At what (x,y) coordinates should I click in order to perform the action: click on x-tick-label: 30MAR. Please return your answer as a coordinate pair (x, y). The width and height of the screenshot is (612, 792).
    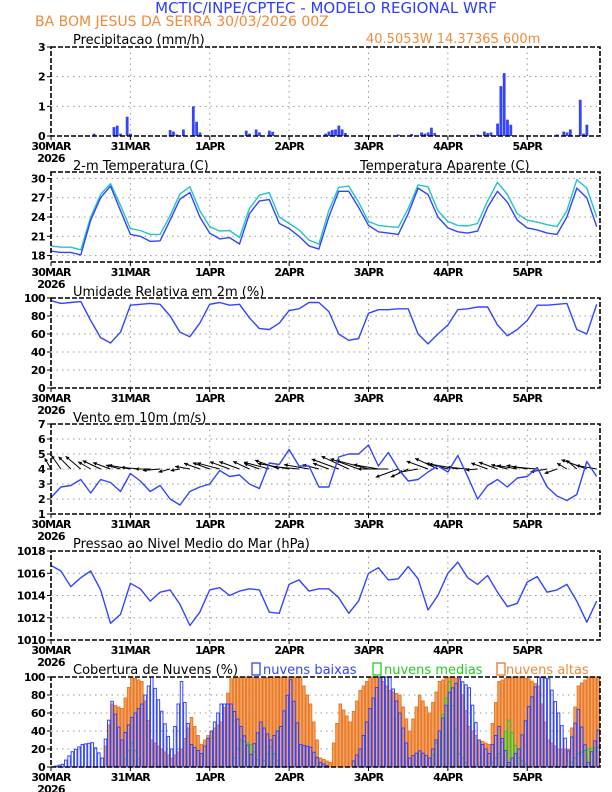
    Looking at the image, I should click on (51, 146).